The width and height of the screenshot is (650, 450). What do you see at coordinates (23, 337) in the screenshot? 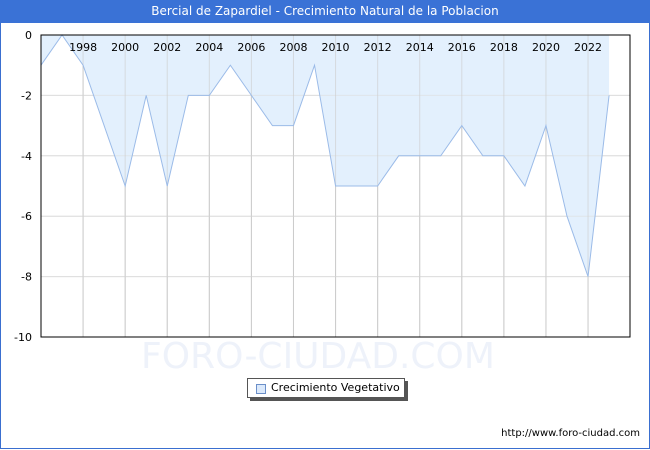
I see `y-tick-label: -10` at bounding box center [23, 337].